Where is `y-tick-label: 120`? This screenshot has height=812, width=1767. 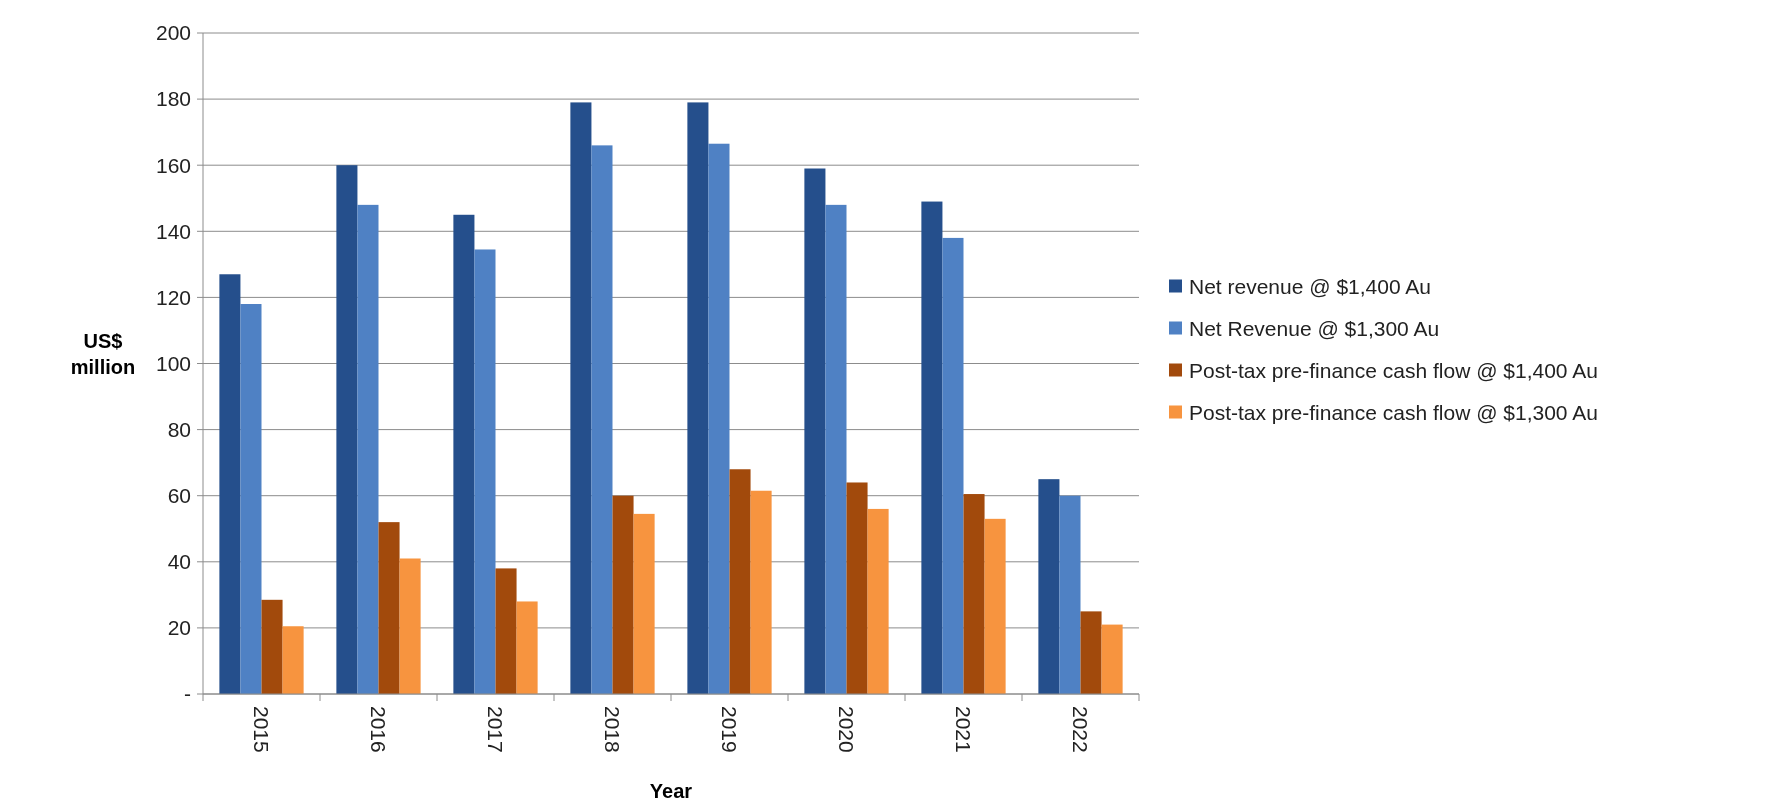 y-tick-label: 120 is located at coordinates (173, 297).